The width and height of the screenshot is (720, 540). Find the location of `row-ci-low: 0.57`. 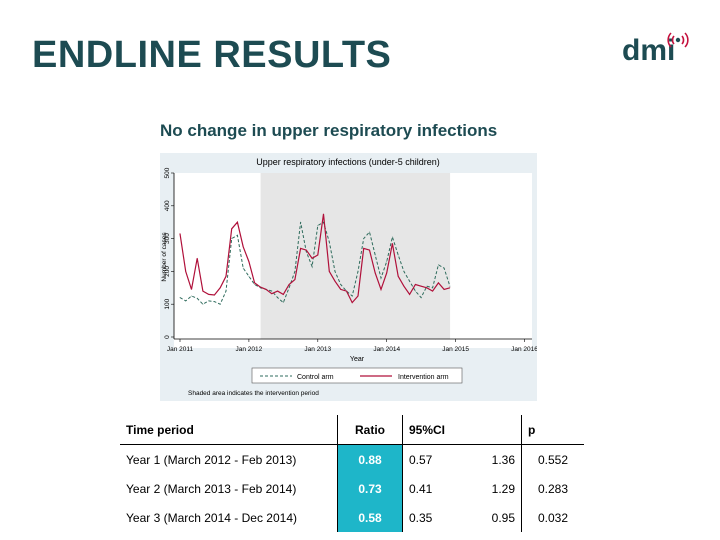

row-ci-low: 0.57 is located at coordinates (421, 459).